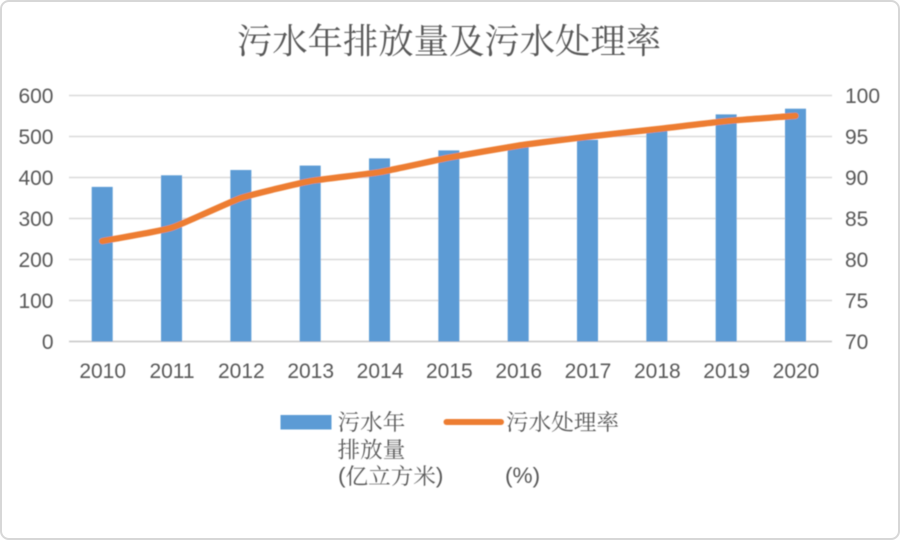 The height and width of the screenshot is (545, 900). Describe the element at coordinates (518, 371) in the screenshot. I see `svg-text: 2016` at that location.